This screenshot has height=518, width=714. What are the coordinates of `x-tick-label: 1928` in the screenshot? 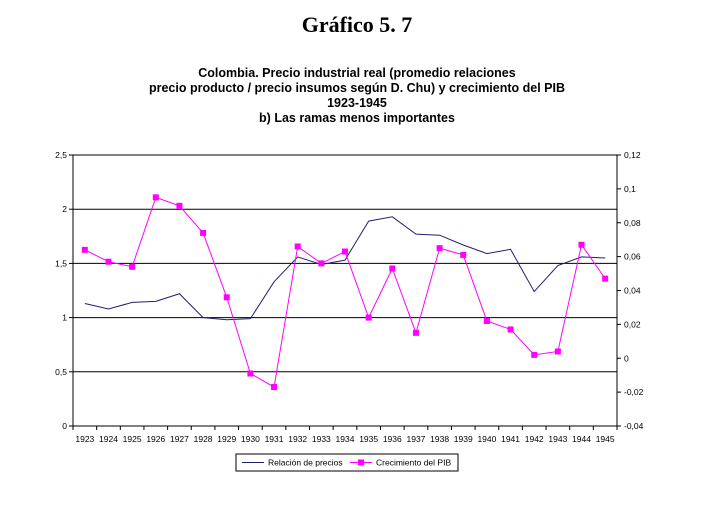 It's located at (203, 439).